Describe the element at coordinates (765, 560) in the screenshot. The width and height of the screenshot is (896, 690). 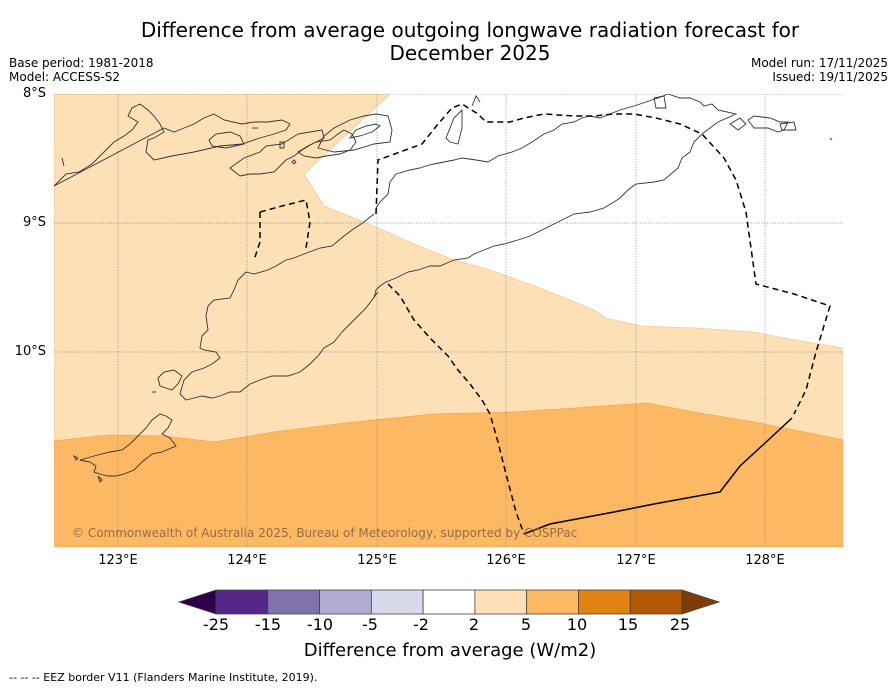
I see `lon-tick-label: 128°E` at that location.